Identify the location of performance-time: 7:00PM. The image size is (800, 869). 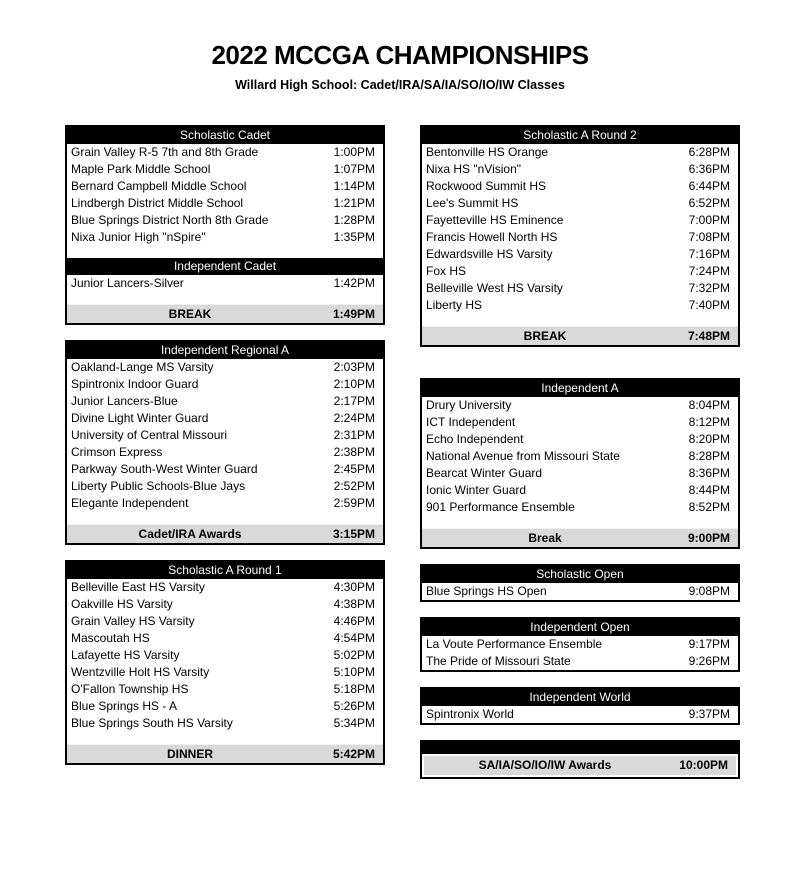
(709, 220).